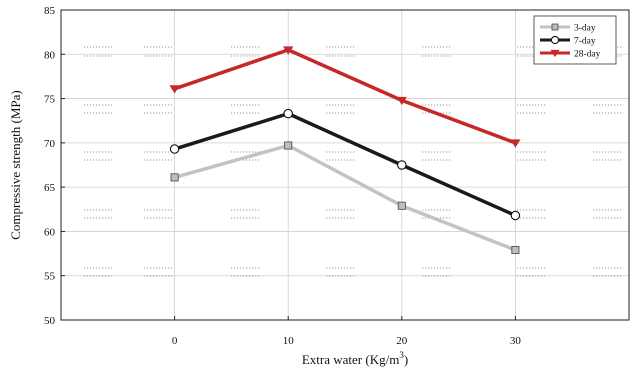 This screenshot has height=376, width=633. I want to click on y-tick-label: 50, so click(50, 321).